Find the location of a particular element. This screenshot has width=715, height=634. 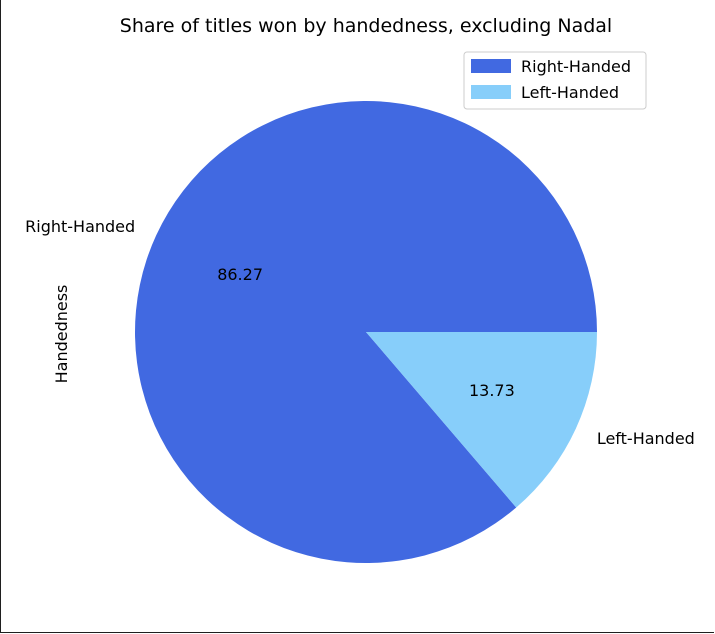

legend-label-left-handed: Left-Handed is located at coordinates (570, 92).